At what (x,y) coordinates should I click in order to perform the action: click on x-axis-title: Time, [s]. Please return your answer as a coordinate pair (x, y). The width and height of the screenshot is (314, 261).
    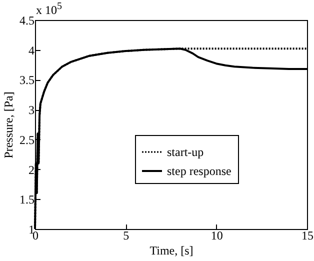
    Looking at the image, I should click on (172, 251).